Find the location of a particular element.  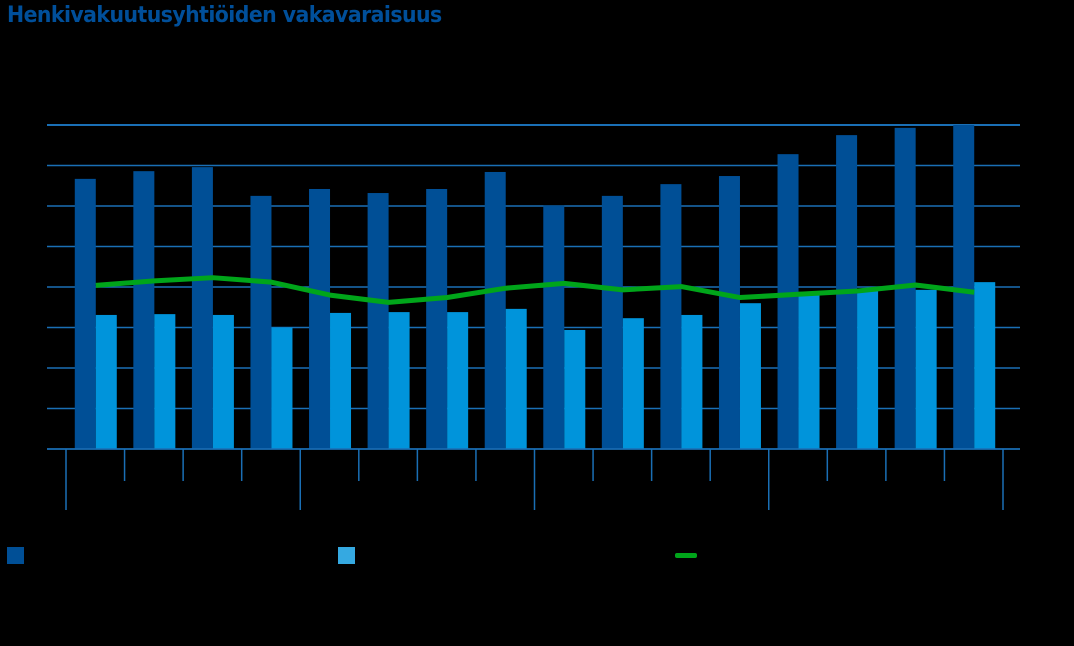

legend-swatch-dark-icon is located at coordinates (15, 555).